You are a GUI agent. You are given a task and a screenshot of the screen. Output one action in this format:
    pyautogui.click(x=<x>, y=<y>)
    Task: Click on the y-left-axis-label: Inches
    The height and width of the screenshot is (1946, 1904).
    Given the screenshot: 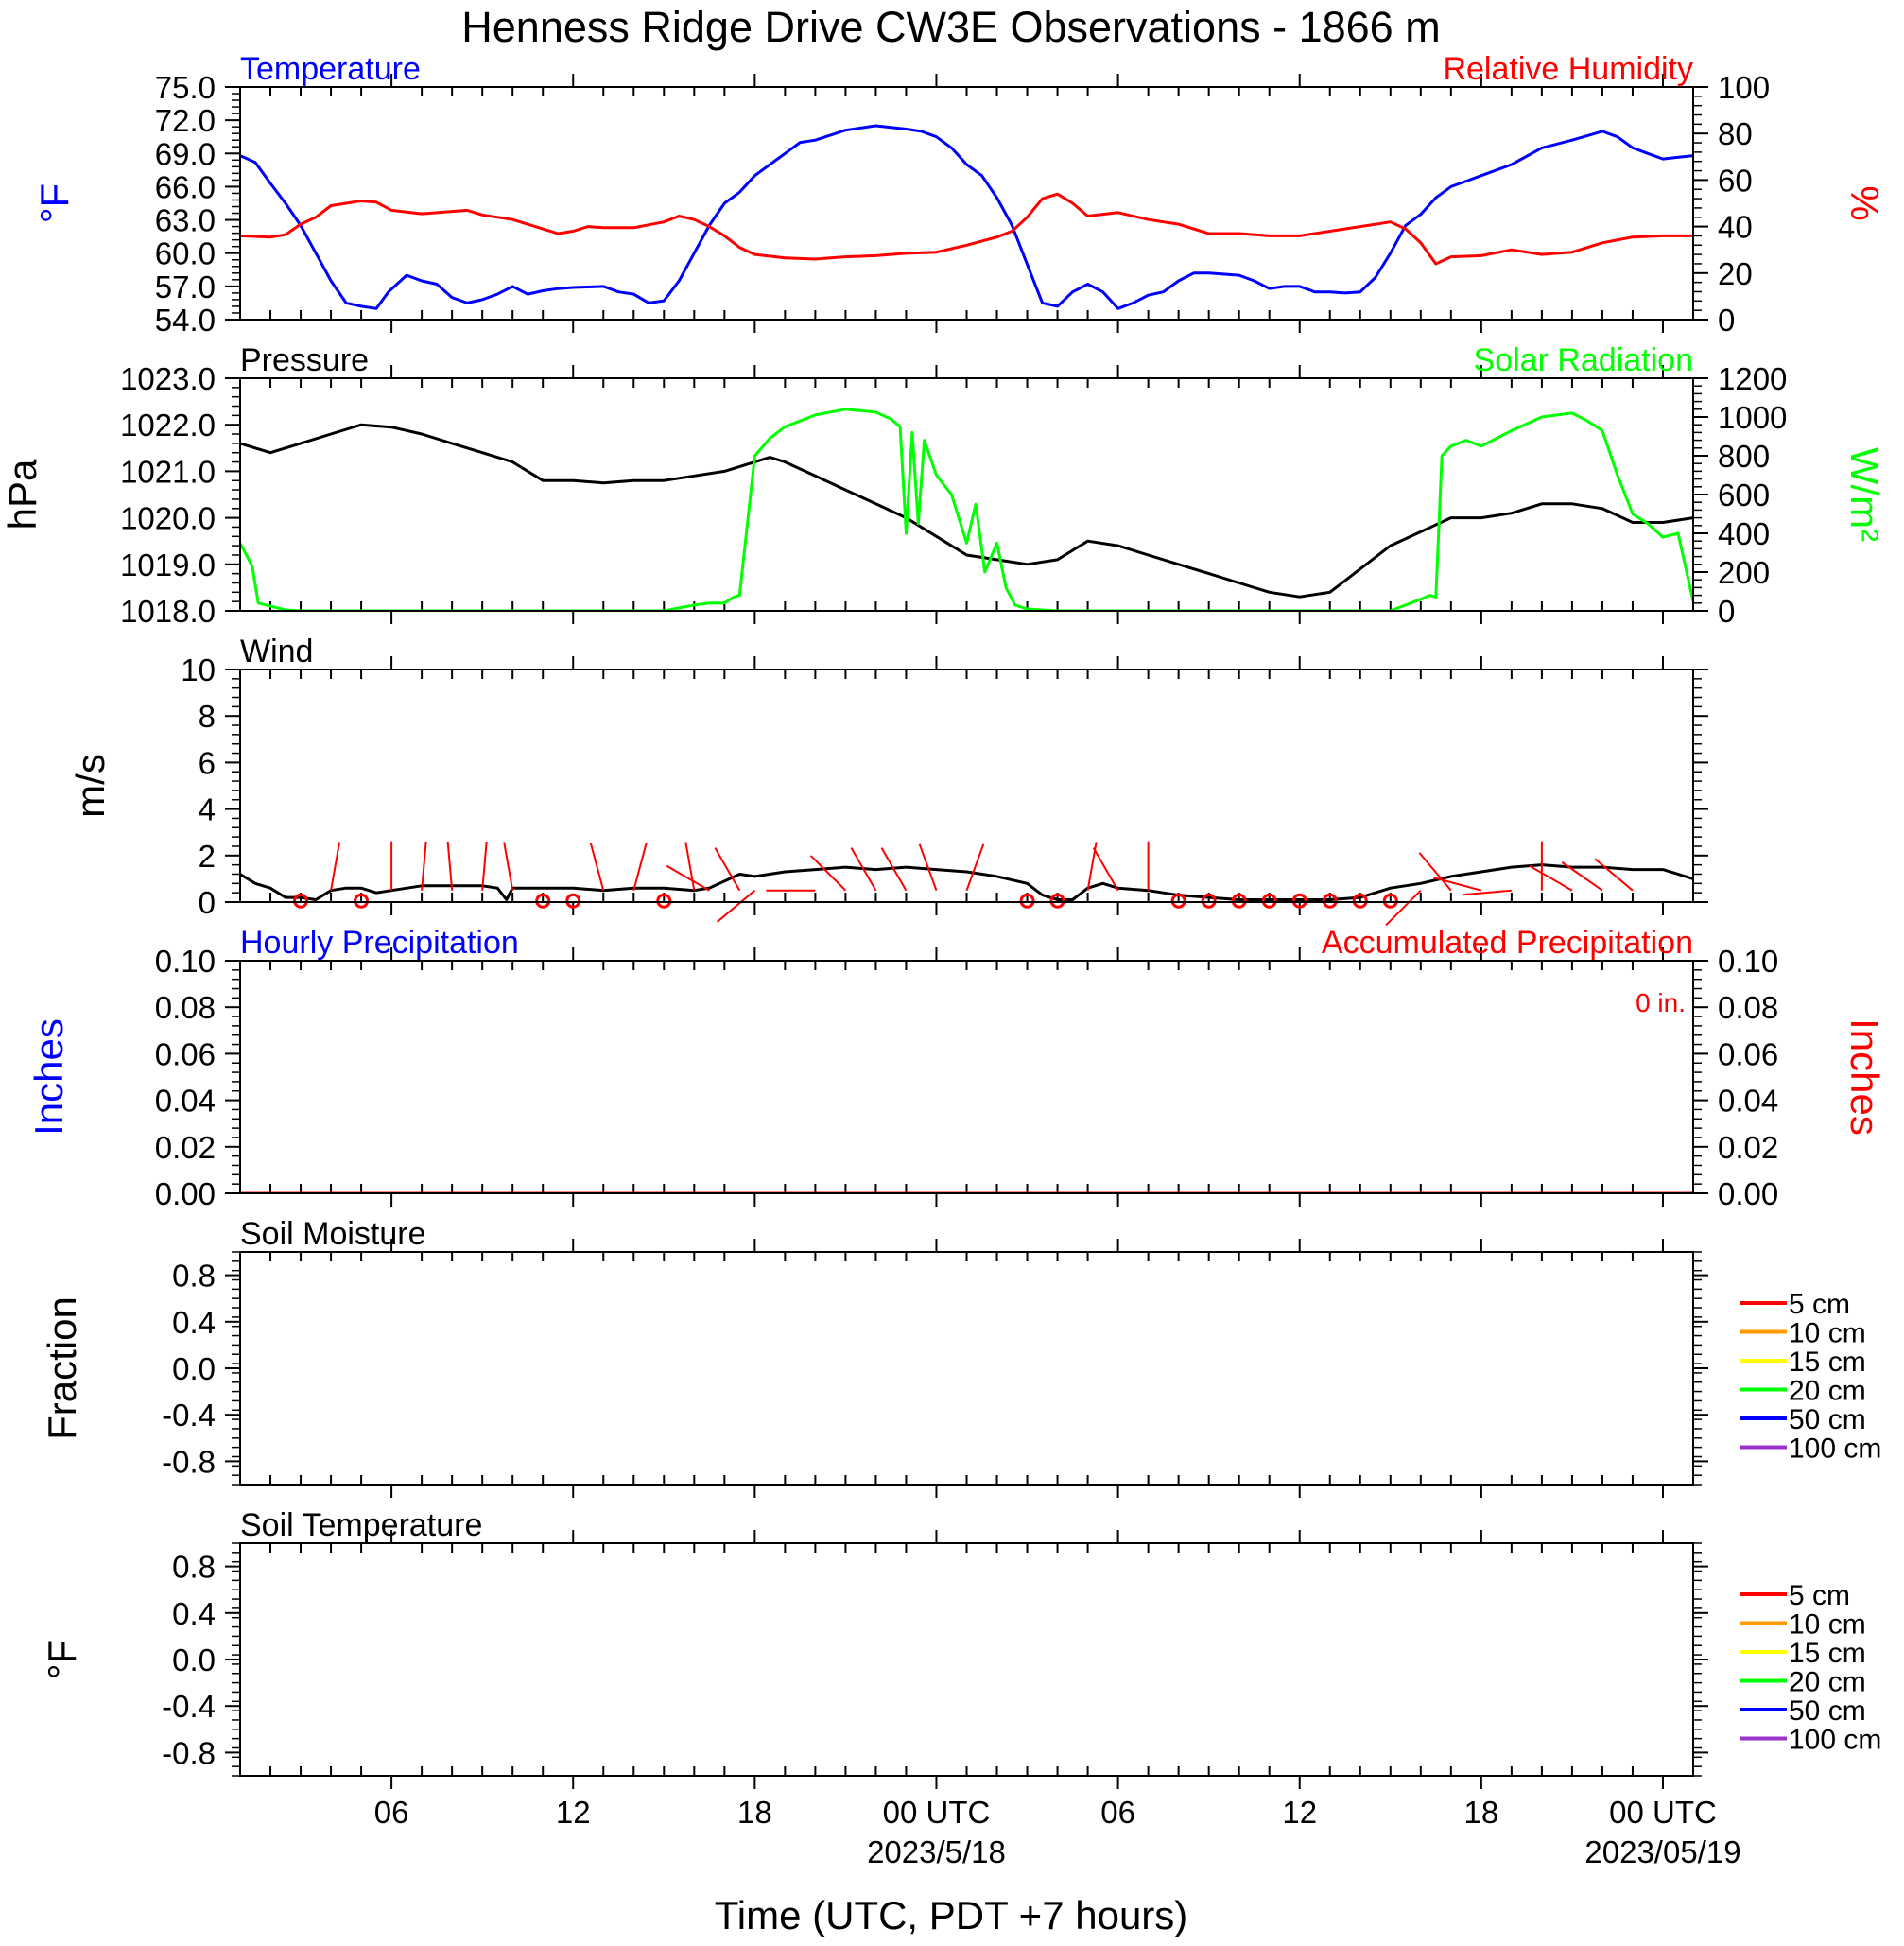 What is the action you would take?
    pyautogui.click(x=48, y=1077)
    